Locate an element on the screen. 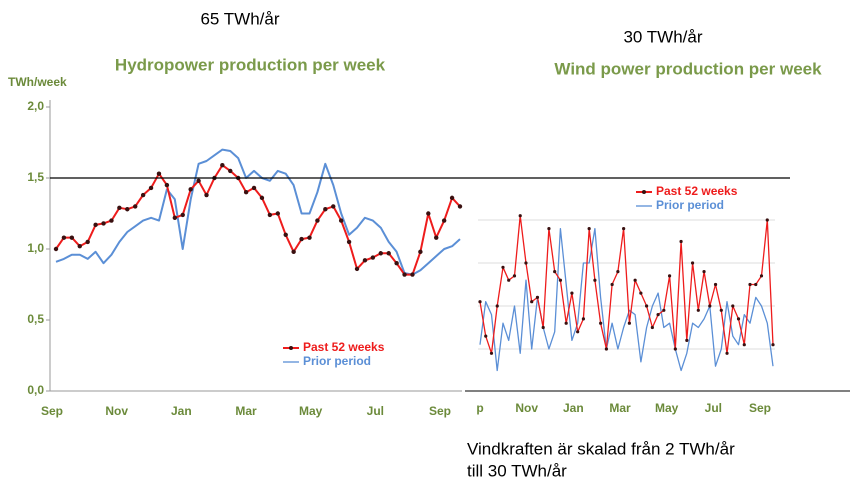 The width and height of the screenshot is (864, 481). y-tick-label: 2,0 is located at coordinates (35, 106).